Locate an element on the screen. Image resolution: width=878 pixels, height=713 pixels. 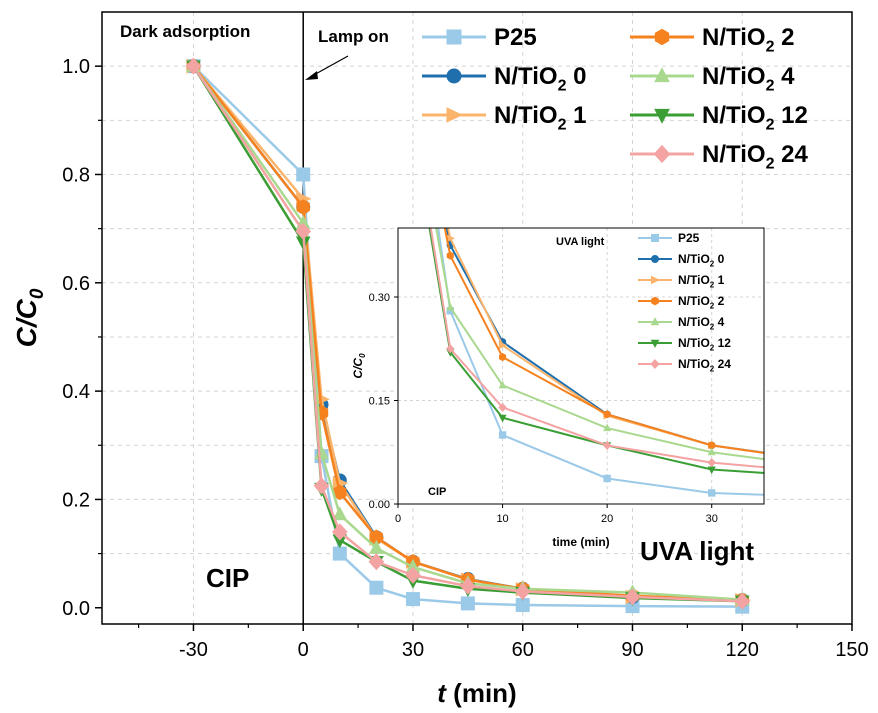
legend-item: N/TiO2 2 is located at coordinates (712, 40).